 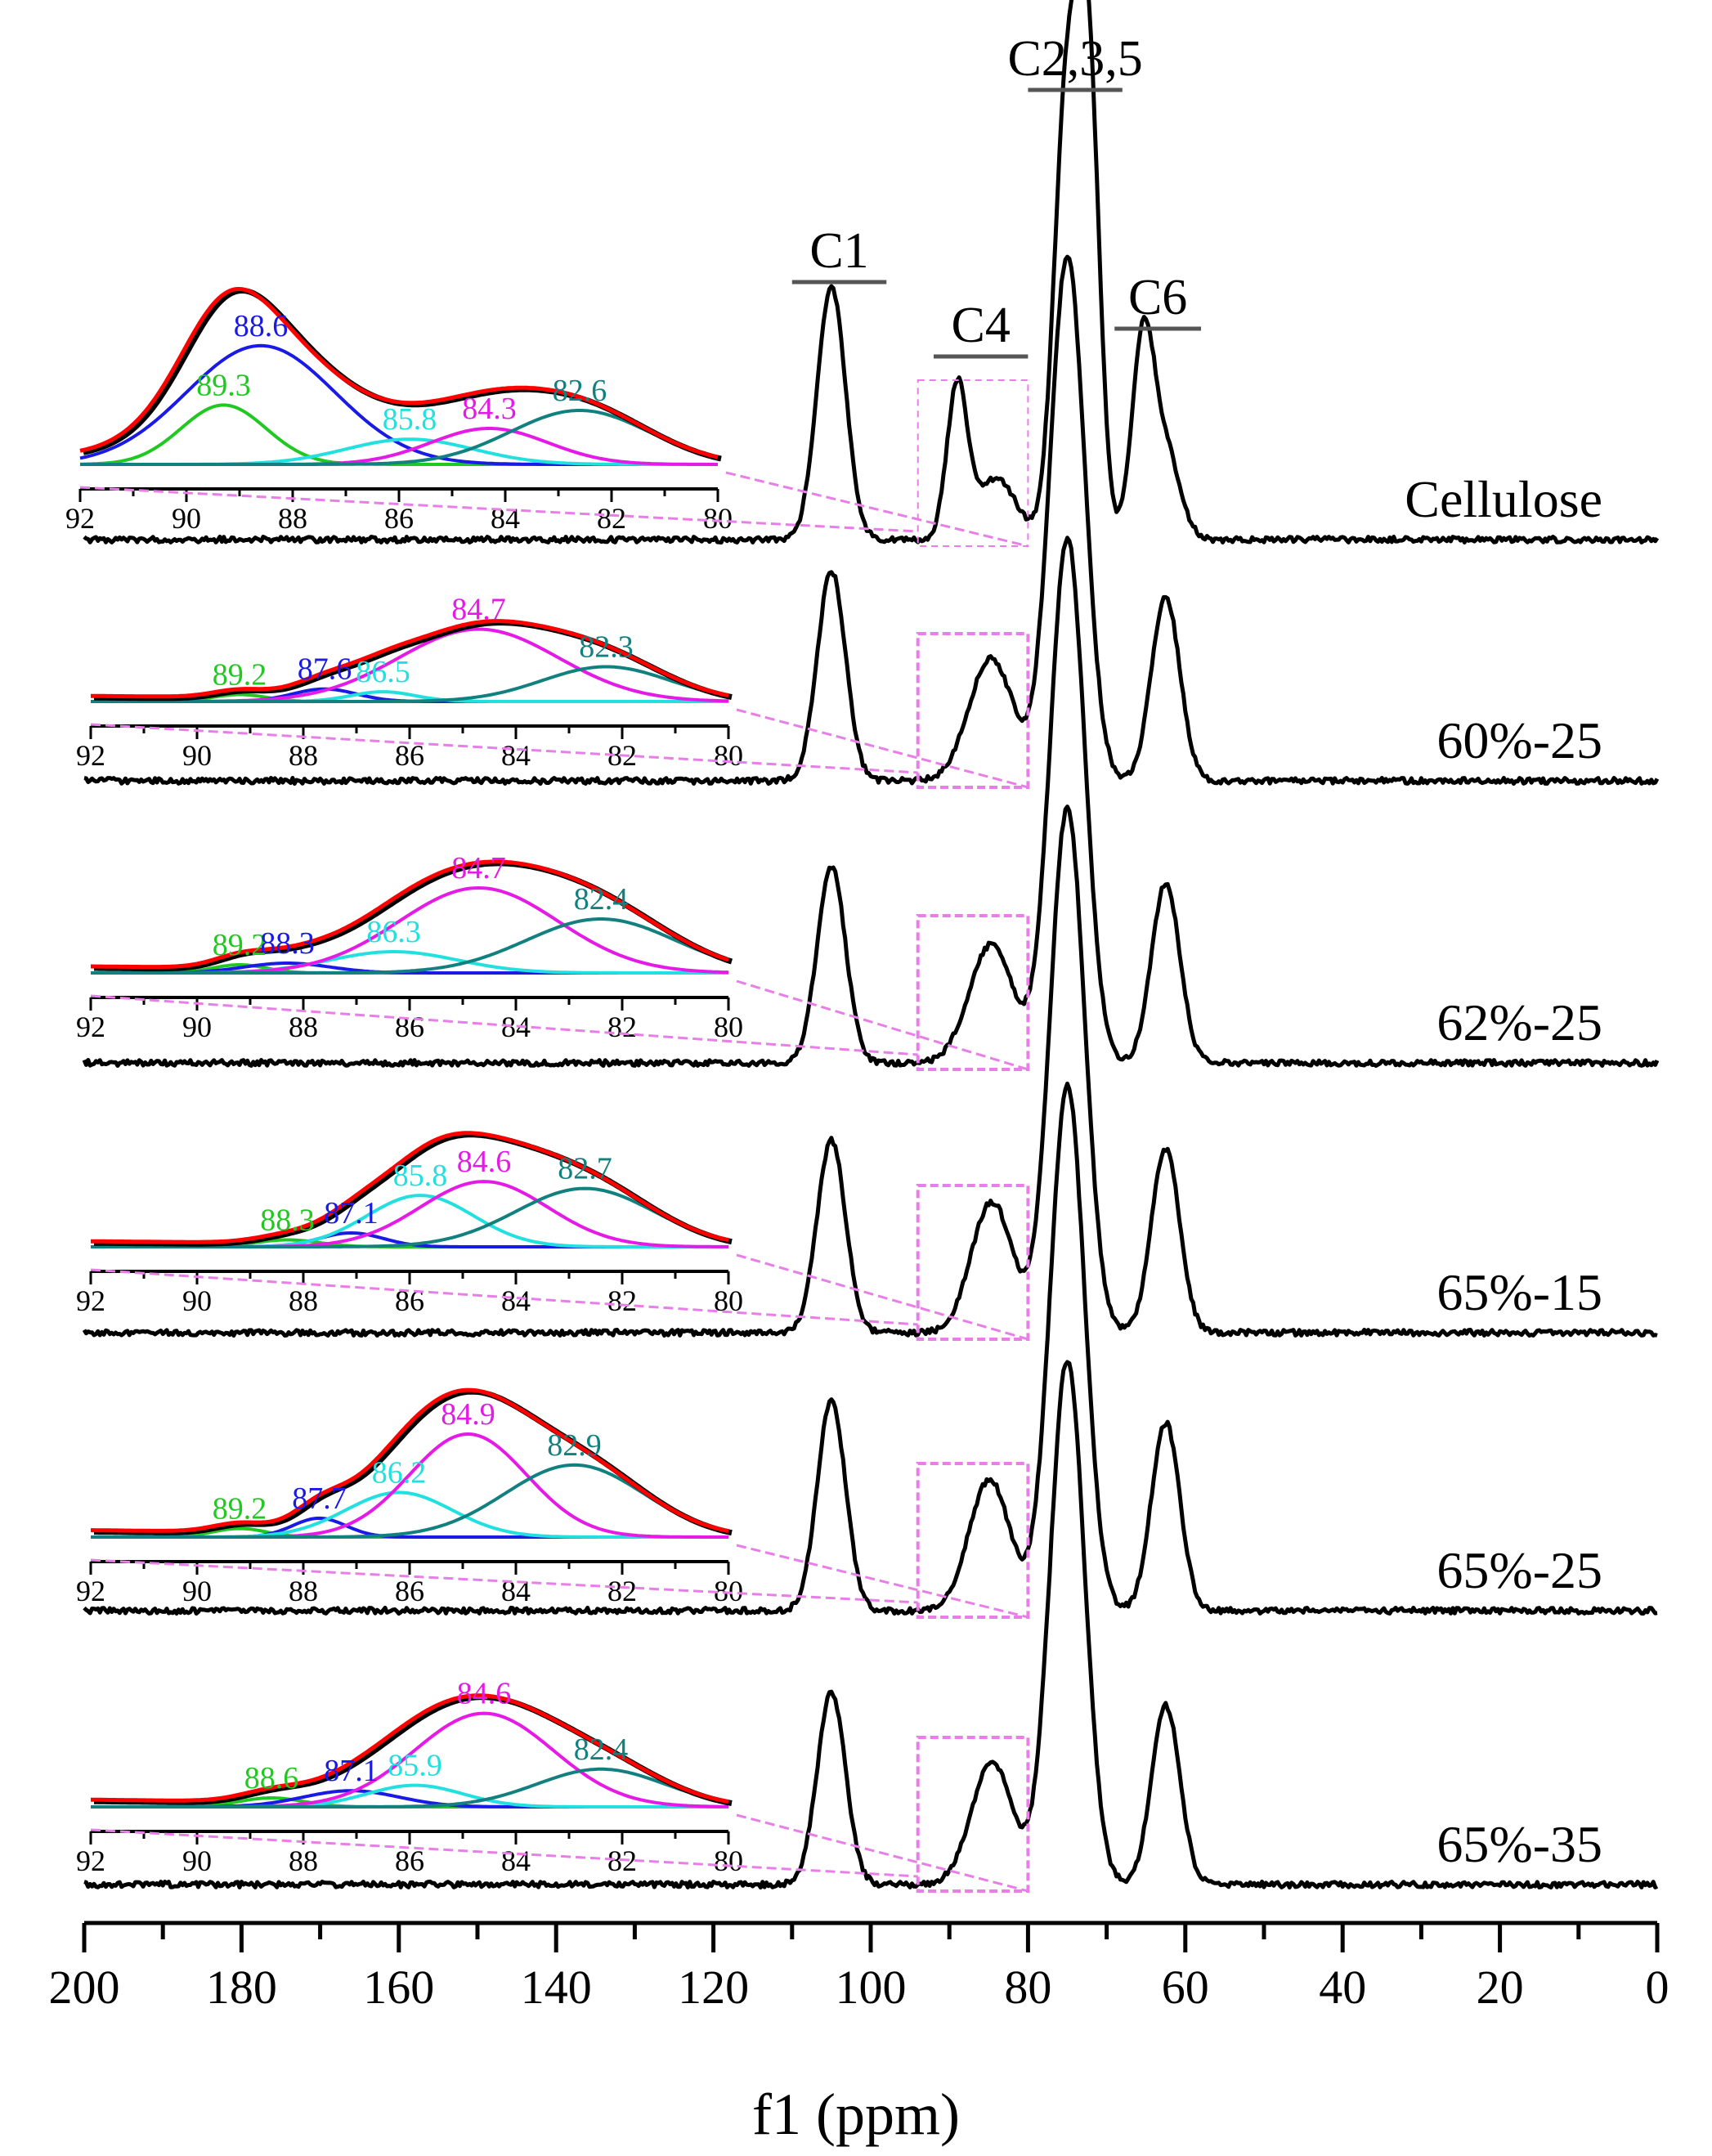 What do you see at coordinates (574, 1445) in the screenshot?
I see `fit-label-5-5: 82.9` at bounding box center [574, 1445].